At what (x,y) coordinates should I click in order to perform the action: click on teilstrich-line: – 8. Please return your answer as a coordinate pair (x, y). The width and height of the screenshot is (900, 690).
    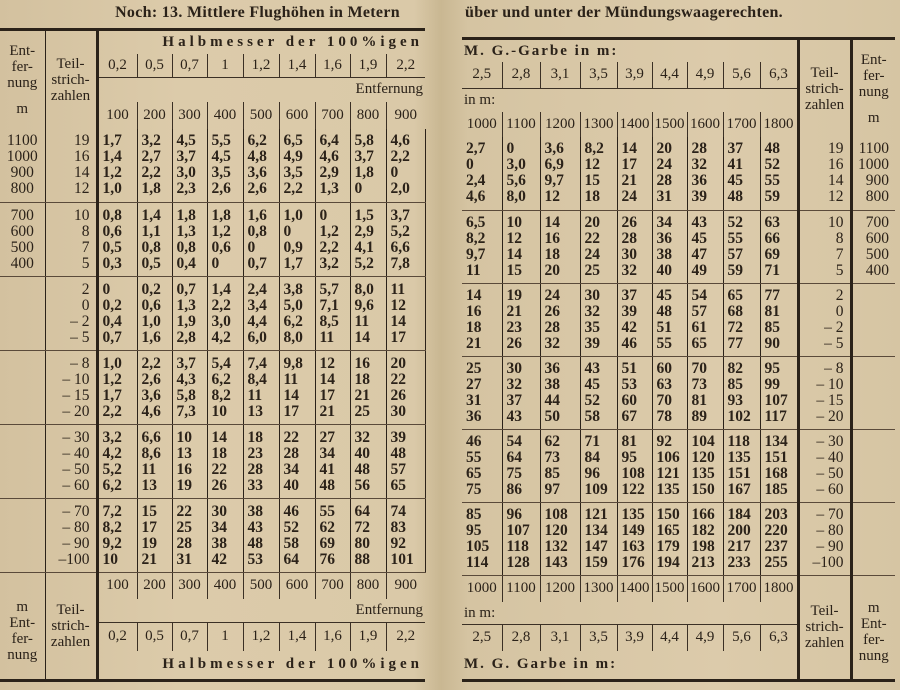
    Looking at the image, I should click on (80, 363).